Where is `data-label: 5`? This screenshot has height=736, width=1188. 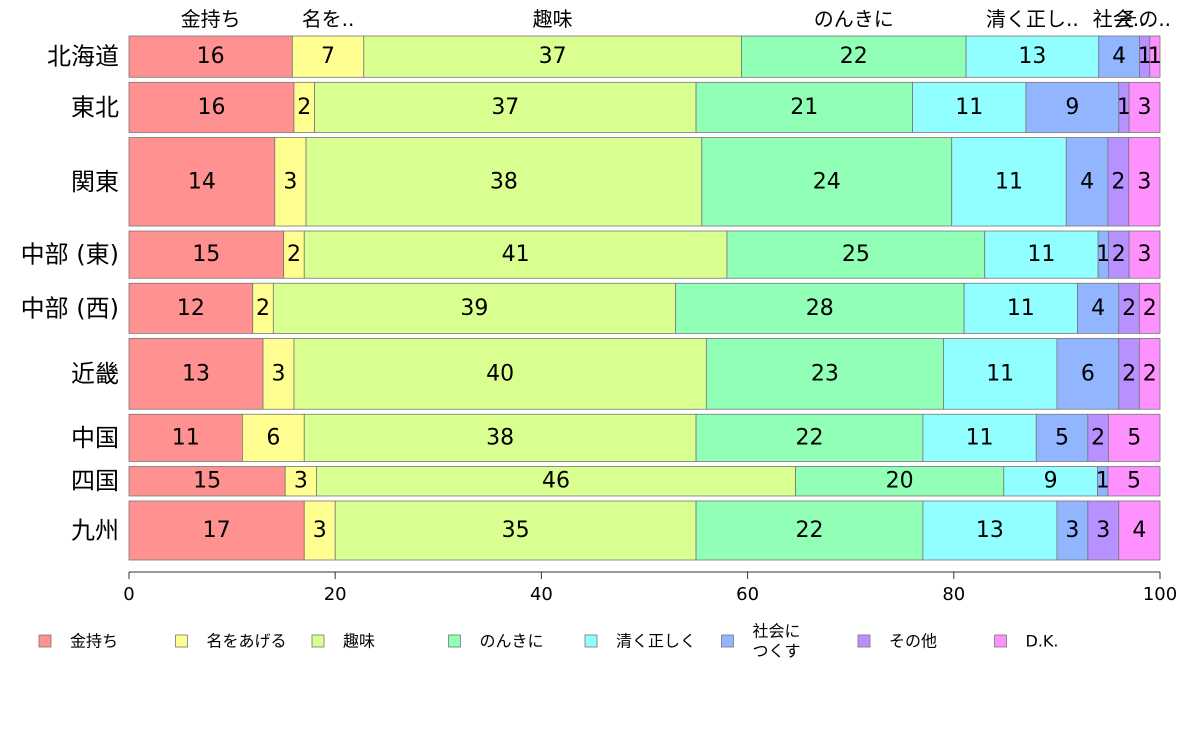 data-label: 5 is located at coordinates (1062, 437).